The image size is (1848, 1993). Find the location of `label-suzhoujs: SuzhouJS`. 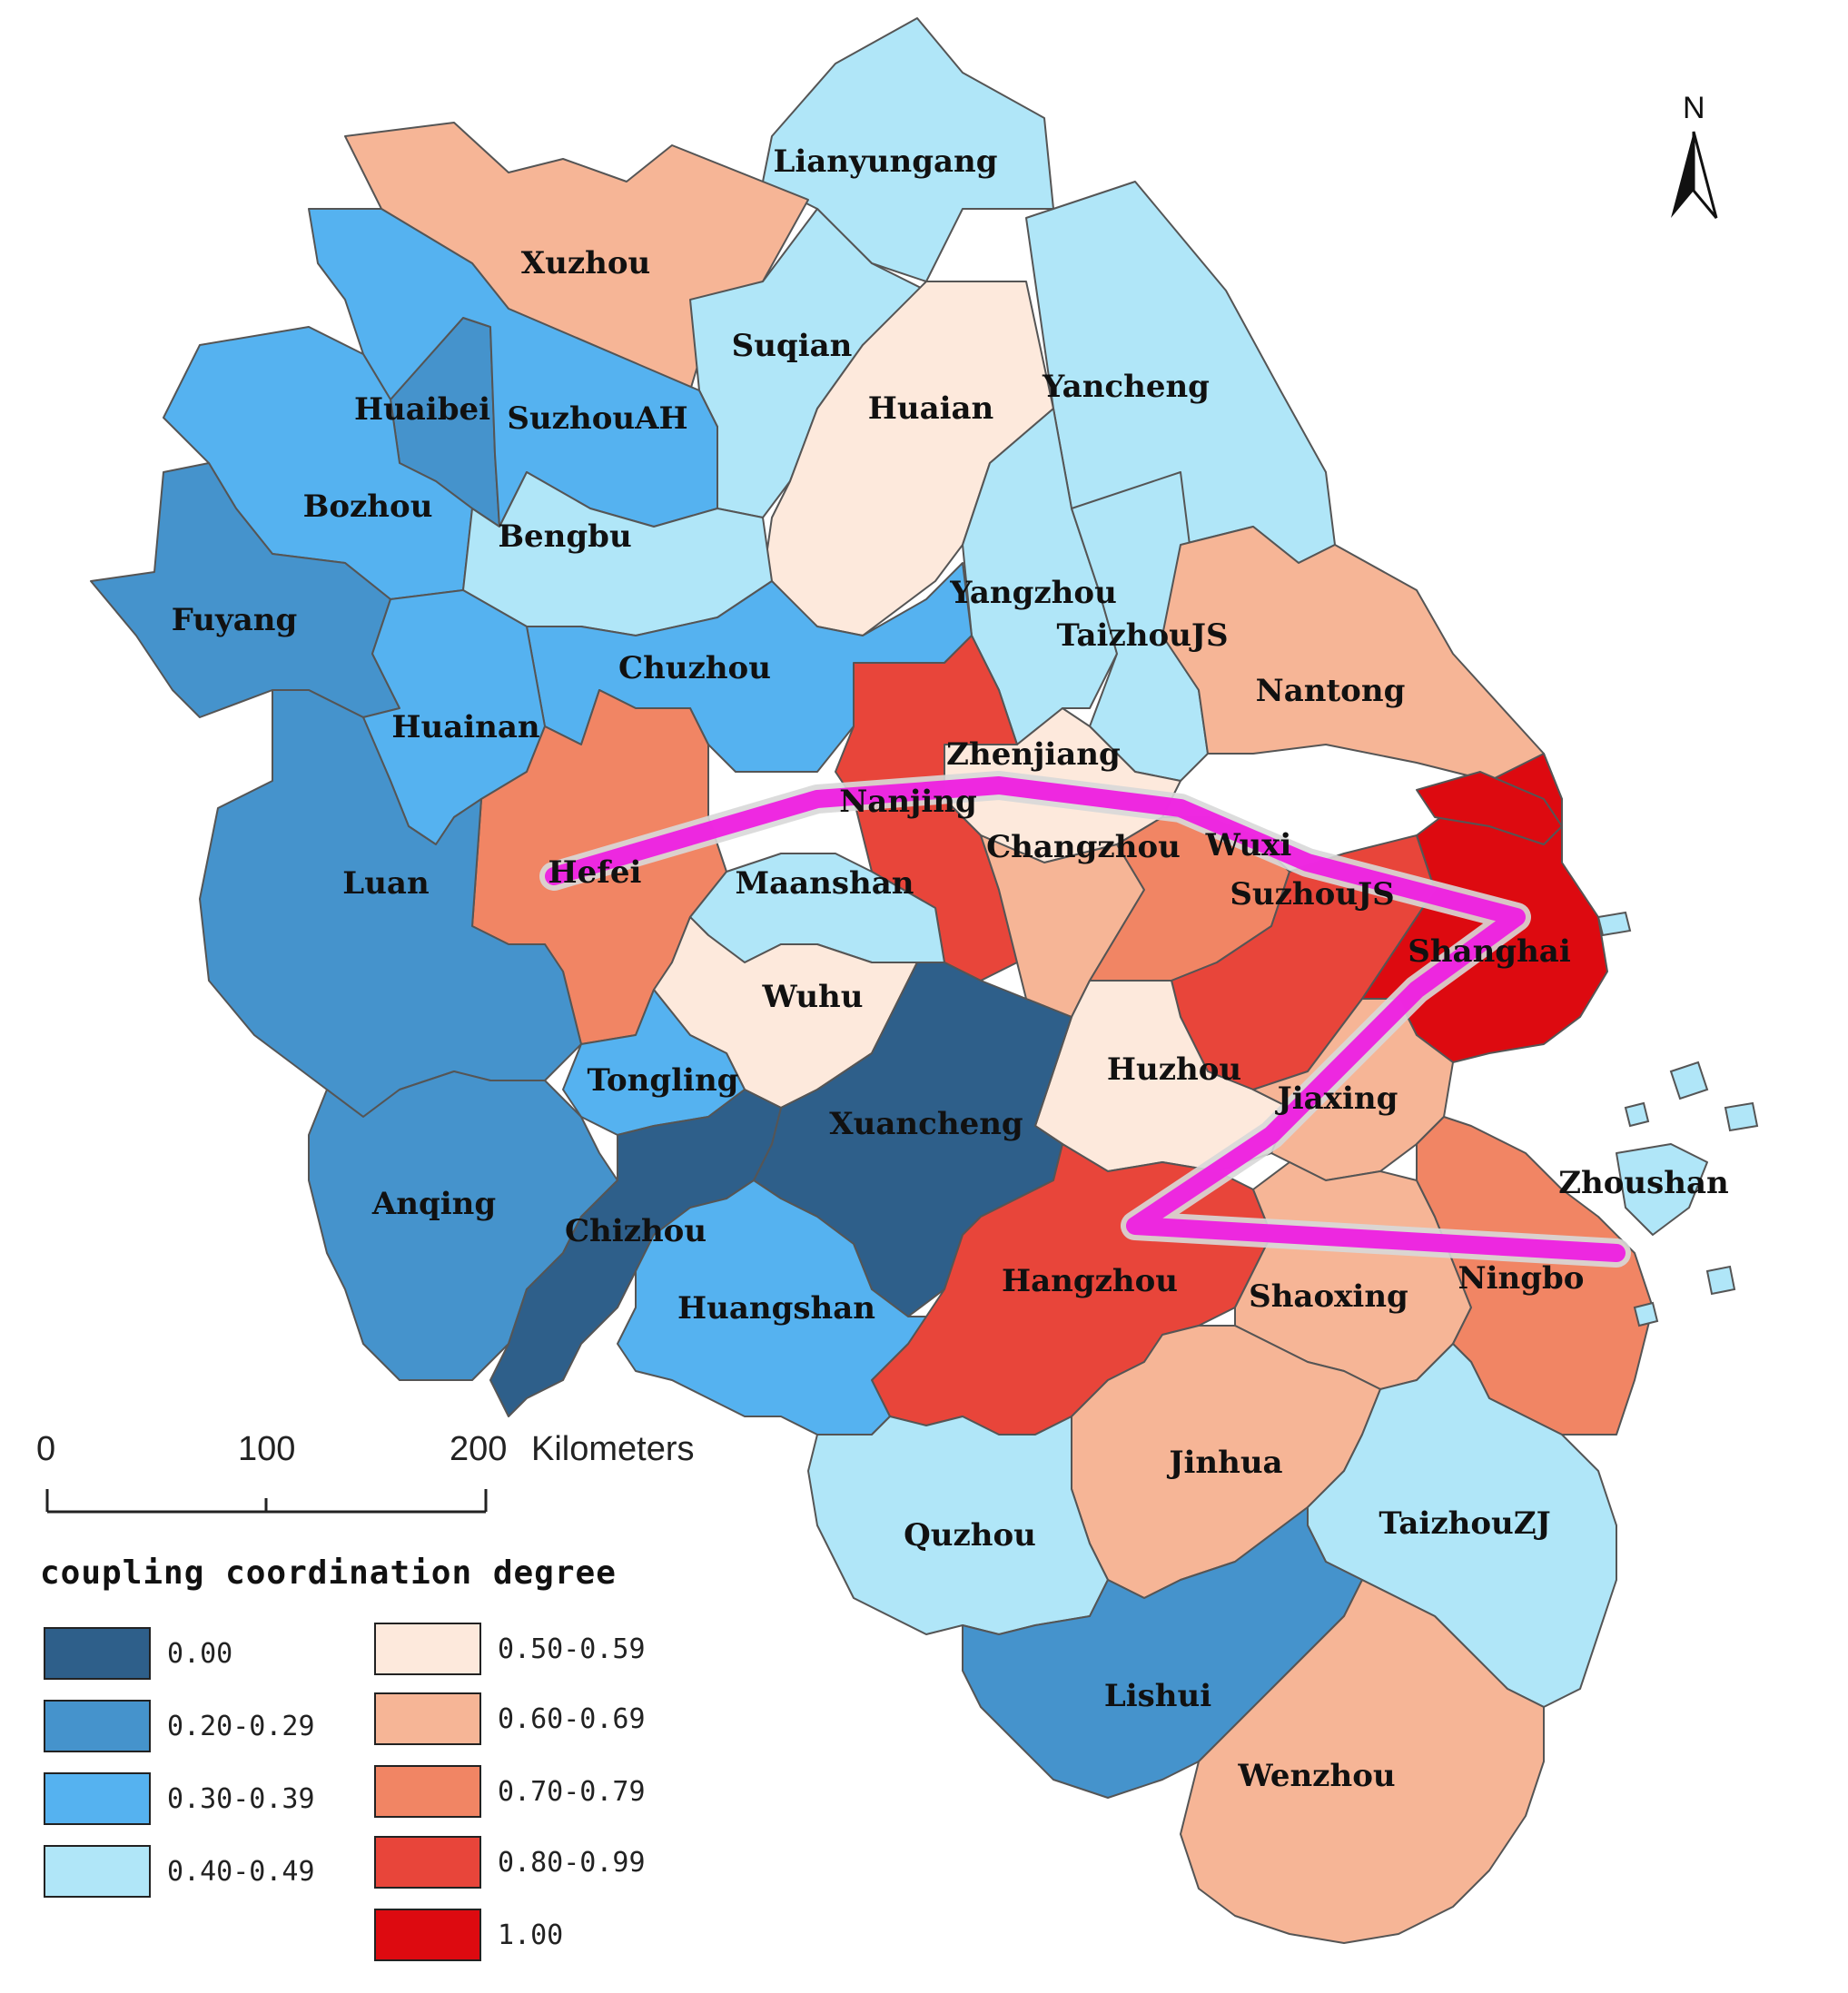

label-suzhoujs: SuzhouJS is located at coordinates (1312, 894).